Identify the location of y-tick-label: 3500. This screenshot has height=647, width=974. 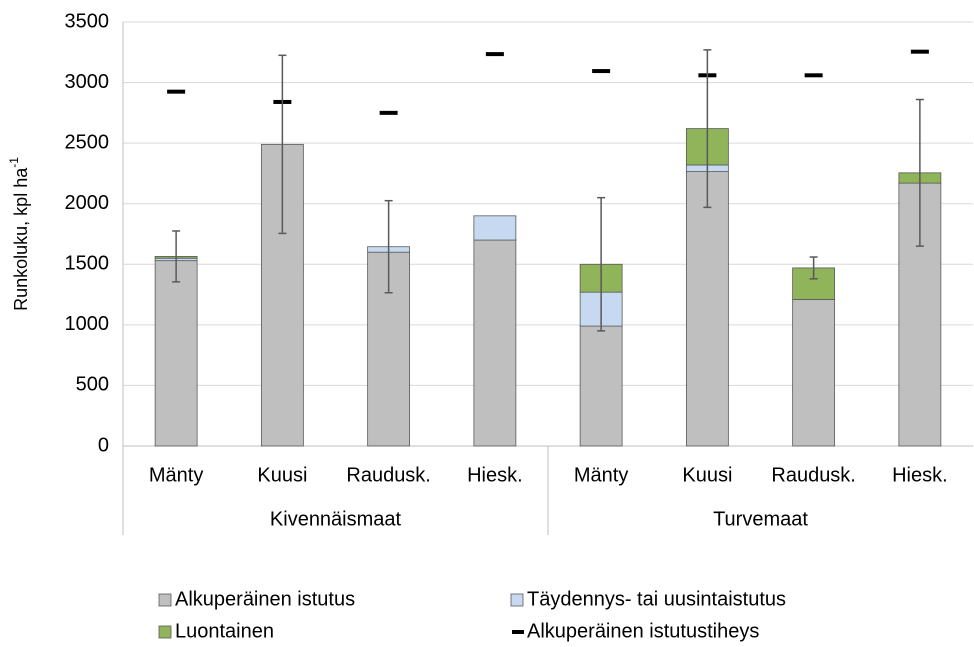
(87, 21).